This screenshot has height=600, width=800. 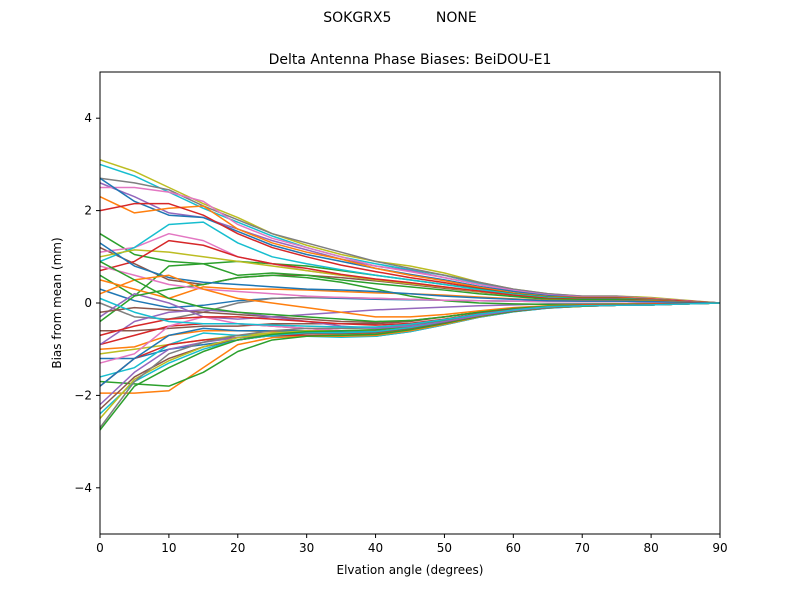 I want to click on y-tick-label: −2, so click(x=83, y=395).